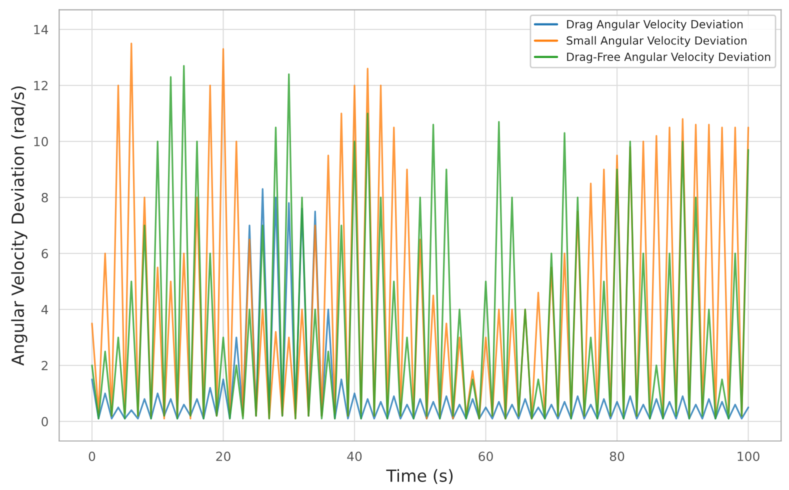 This screenshot has height=490, width=789. I want to click on y-tick-label: 10, so click(41, 141).